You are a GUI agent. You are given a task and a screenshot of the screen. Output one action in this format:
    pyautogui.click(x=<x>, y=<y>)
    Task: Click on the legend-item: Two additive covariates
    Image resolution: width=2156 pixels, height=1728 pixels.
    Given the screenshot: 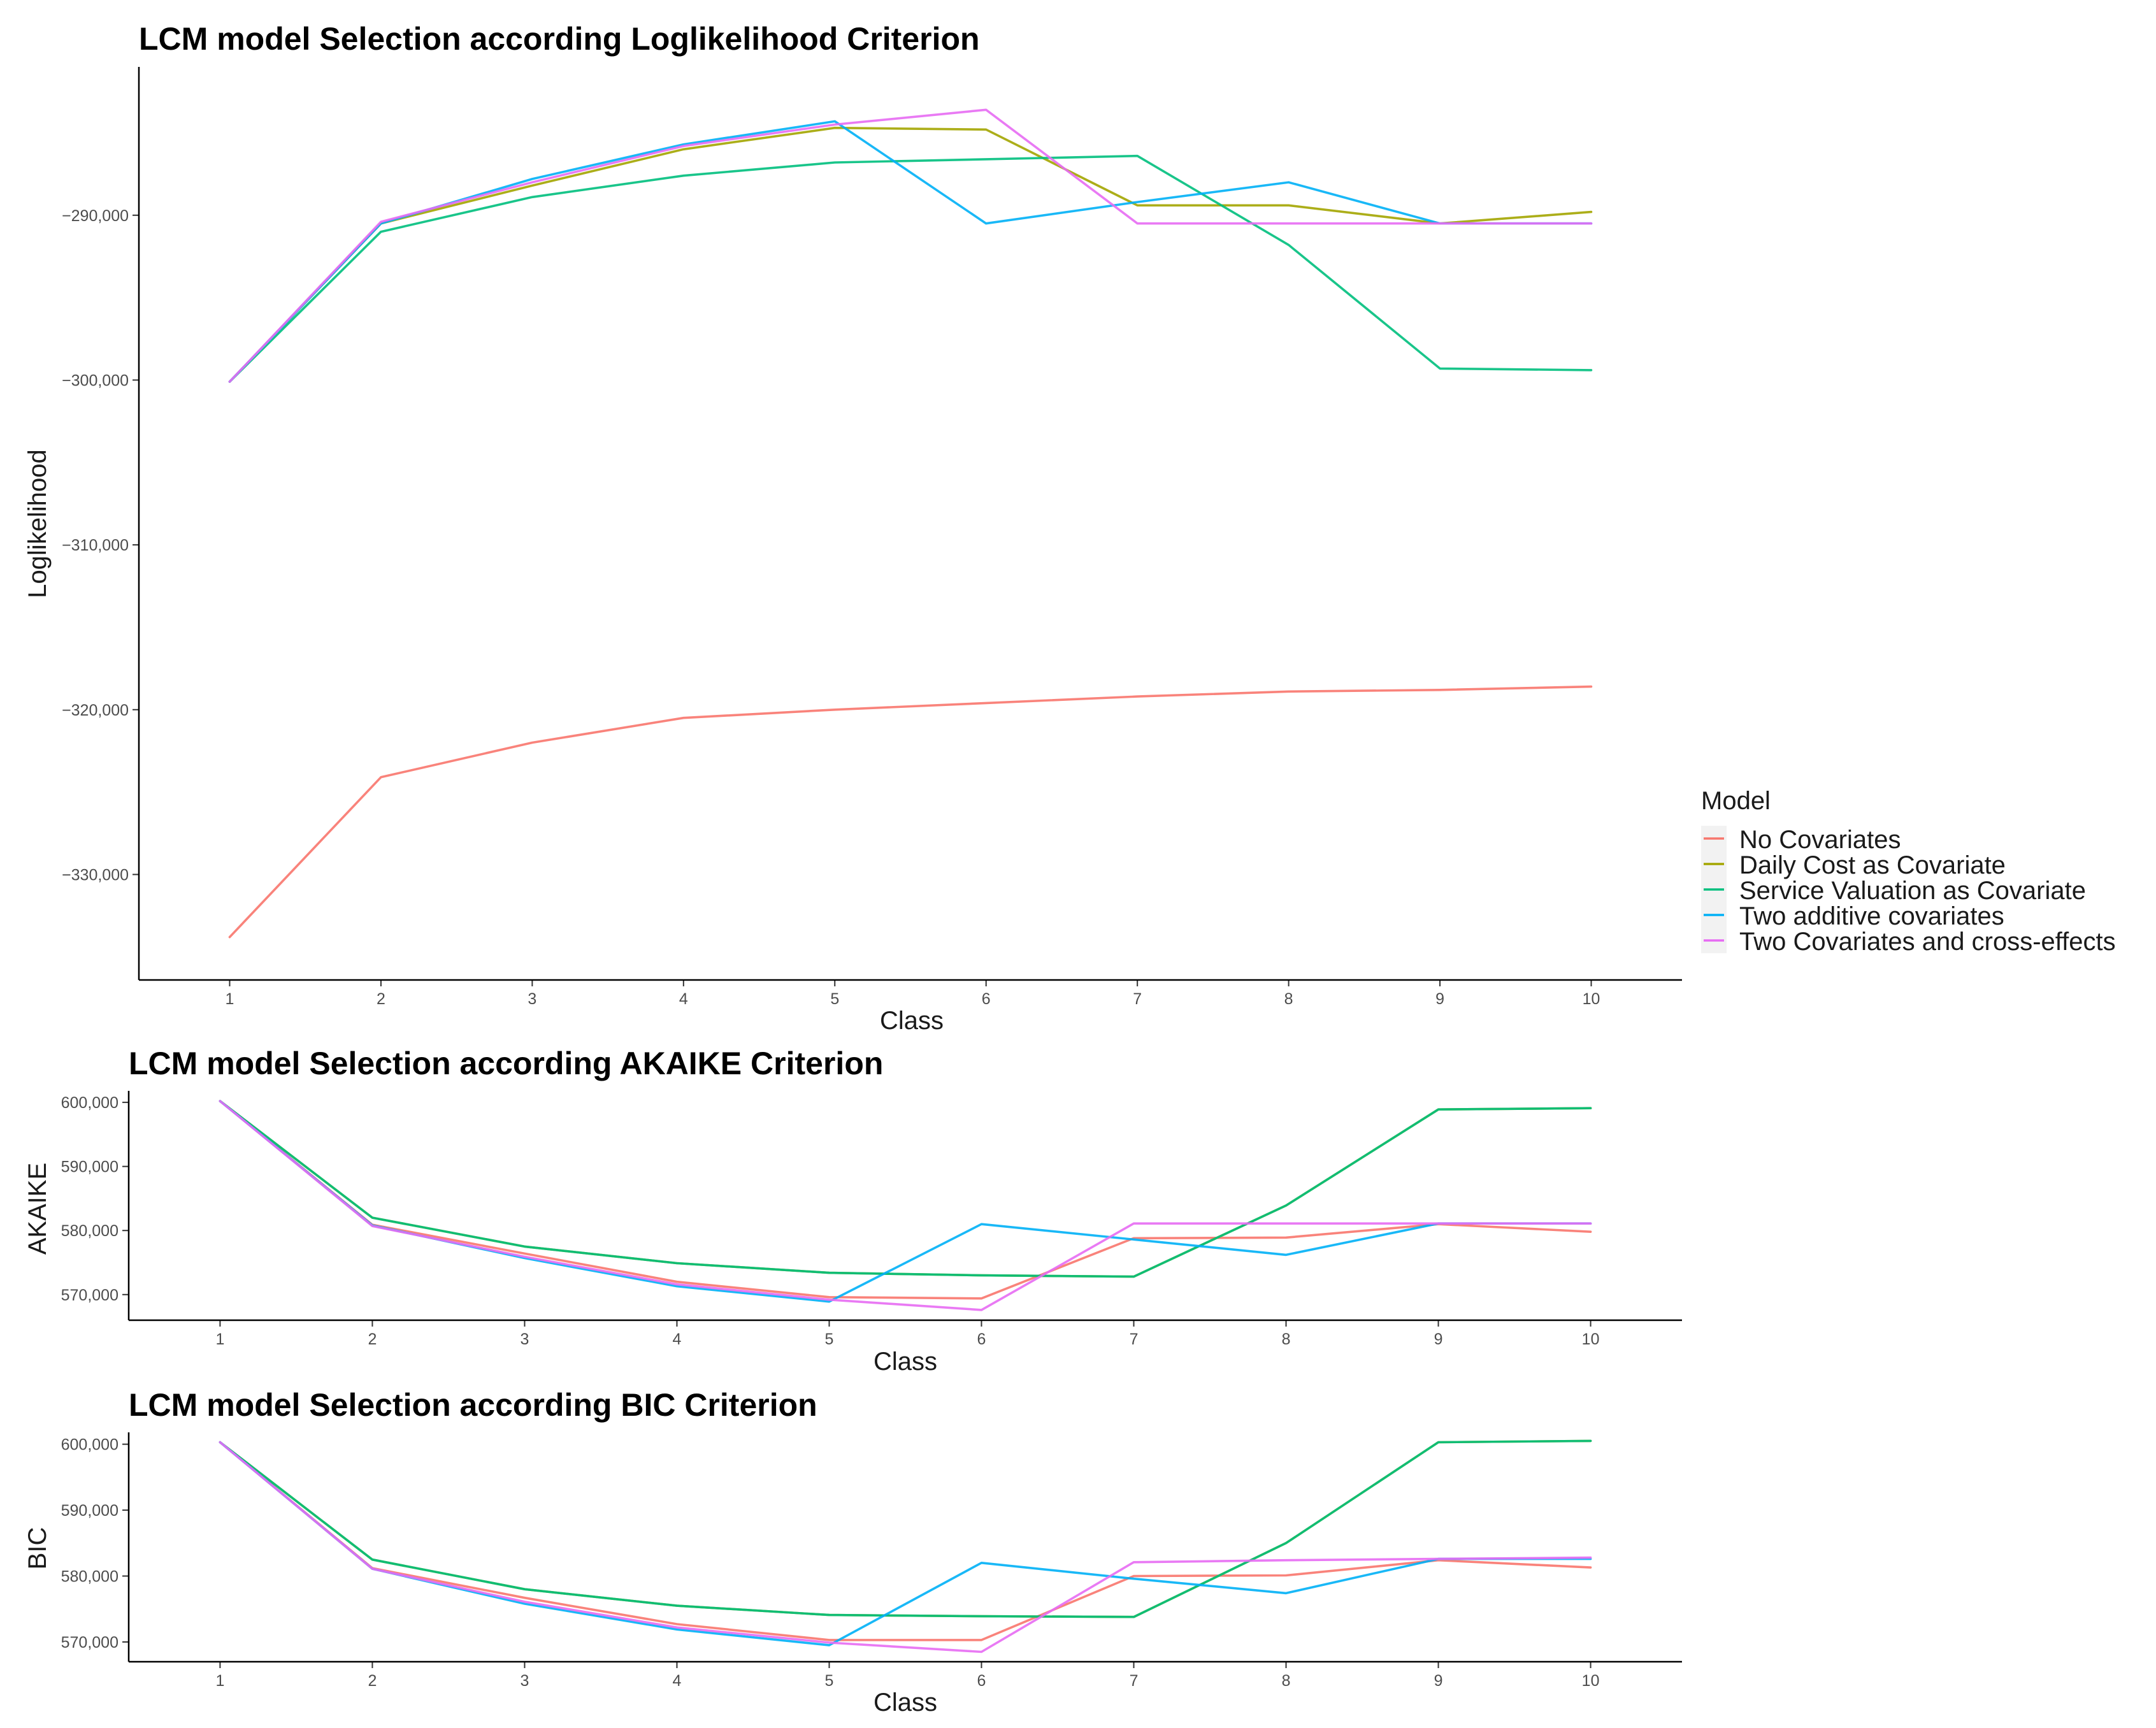 What is the action you would take?
    pyautogui.click(x=1852, y=916)
    